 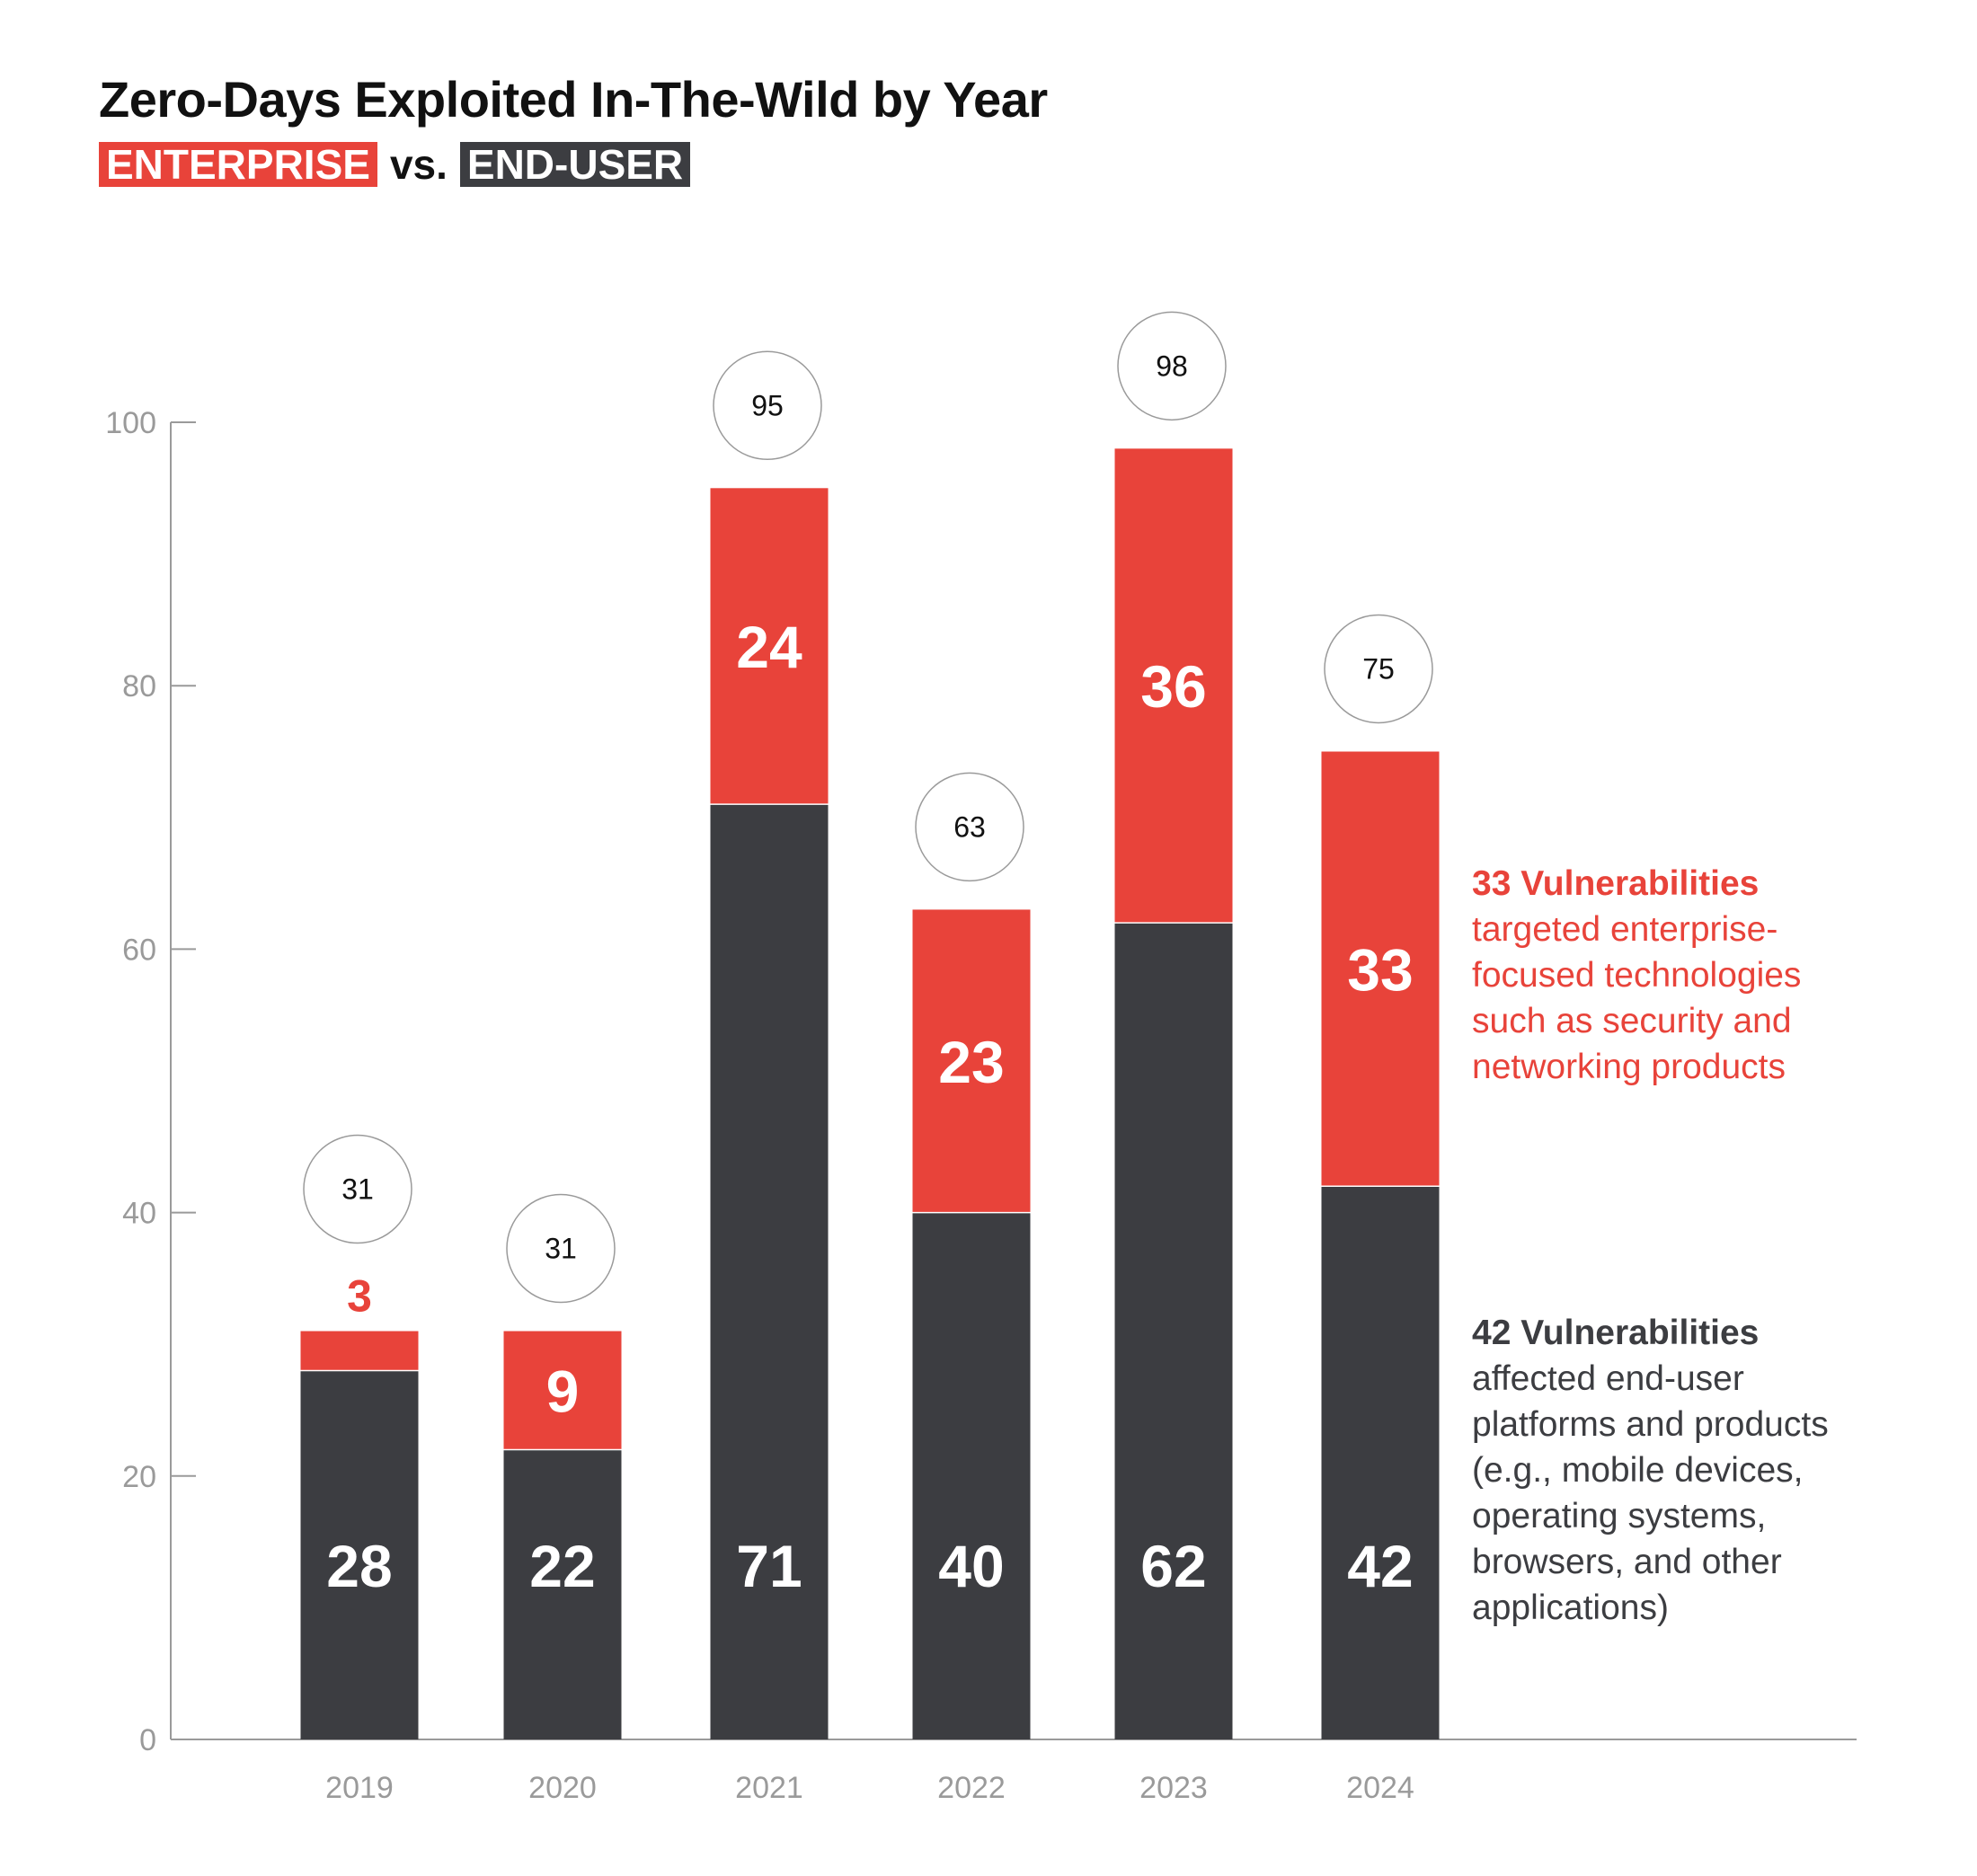 I want to click on y-tick-label: 80, so click(x=139, y=687).